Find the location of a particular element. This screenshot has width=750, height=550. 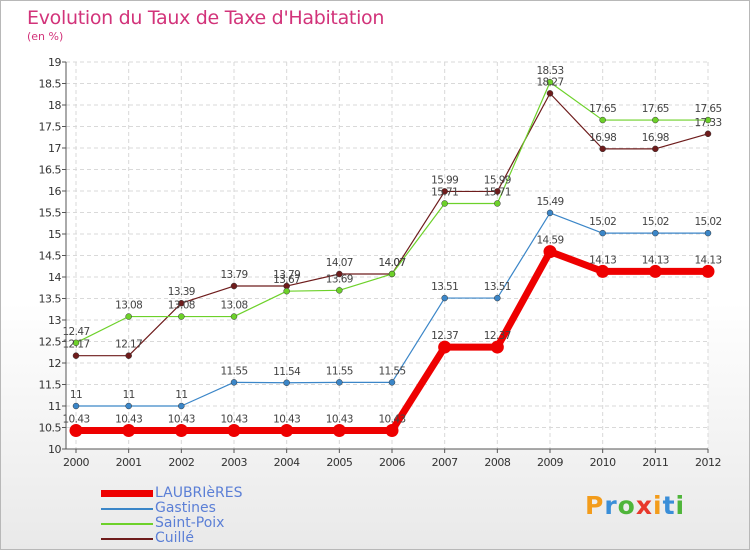

legend: LAUBRIèRES Gastines Saint-Poix Cuillé is located at coordinates (171, 516).